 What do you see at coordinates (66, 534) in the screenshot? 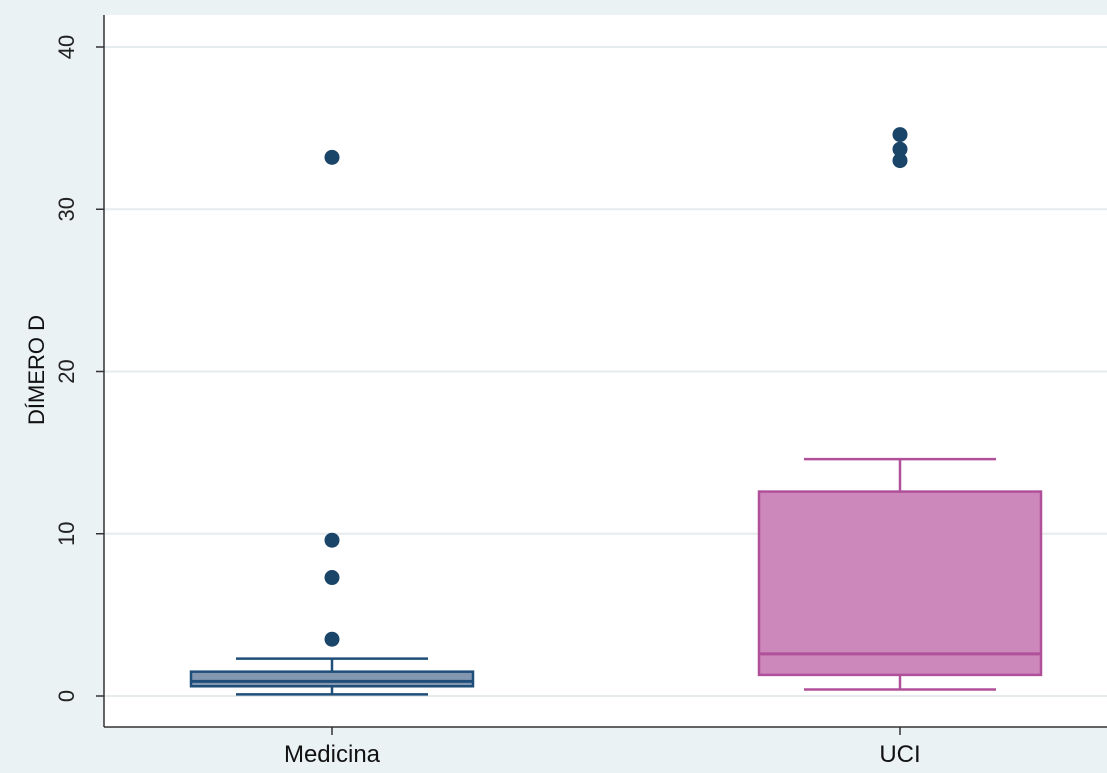
I see `y-tick-label: 10` at bounding box center [66, 534].